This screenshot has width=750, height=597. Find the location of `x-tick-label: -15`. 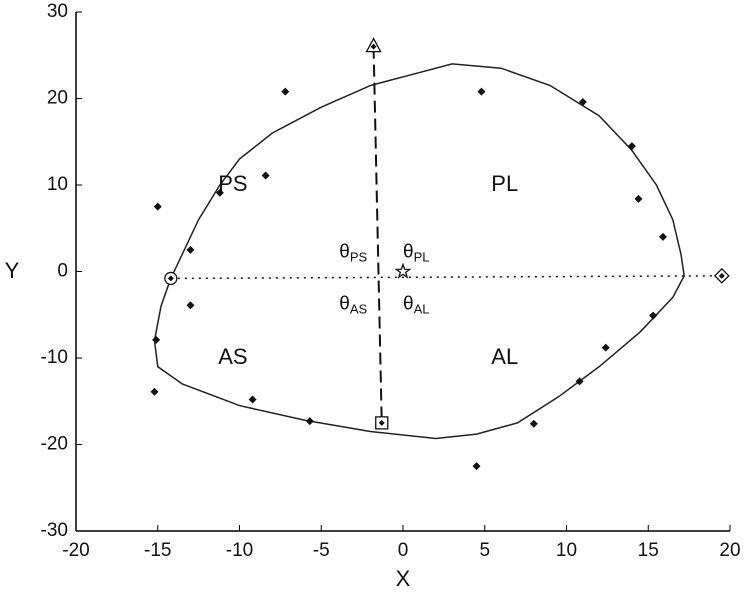

x-tick-label: -15 is located at coordinates (157, 550).